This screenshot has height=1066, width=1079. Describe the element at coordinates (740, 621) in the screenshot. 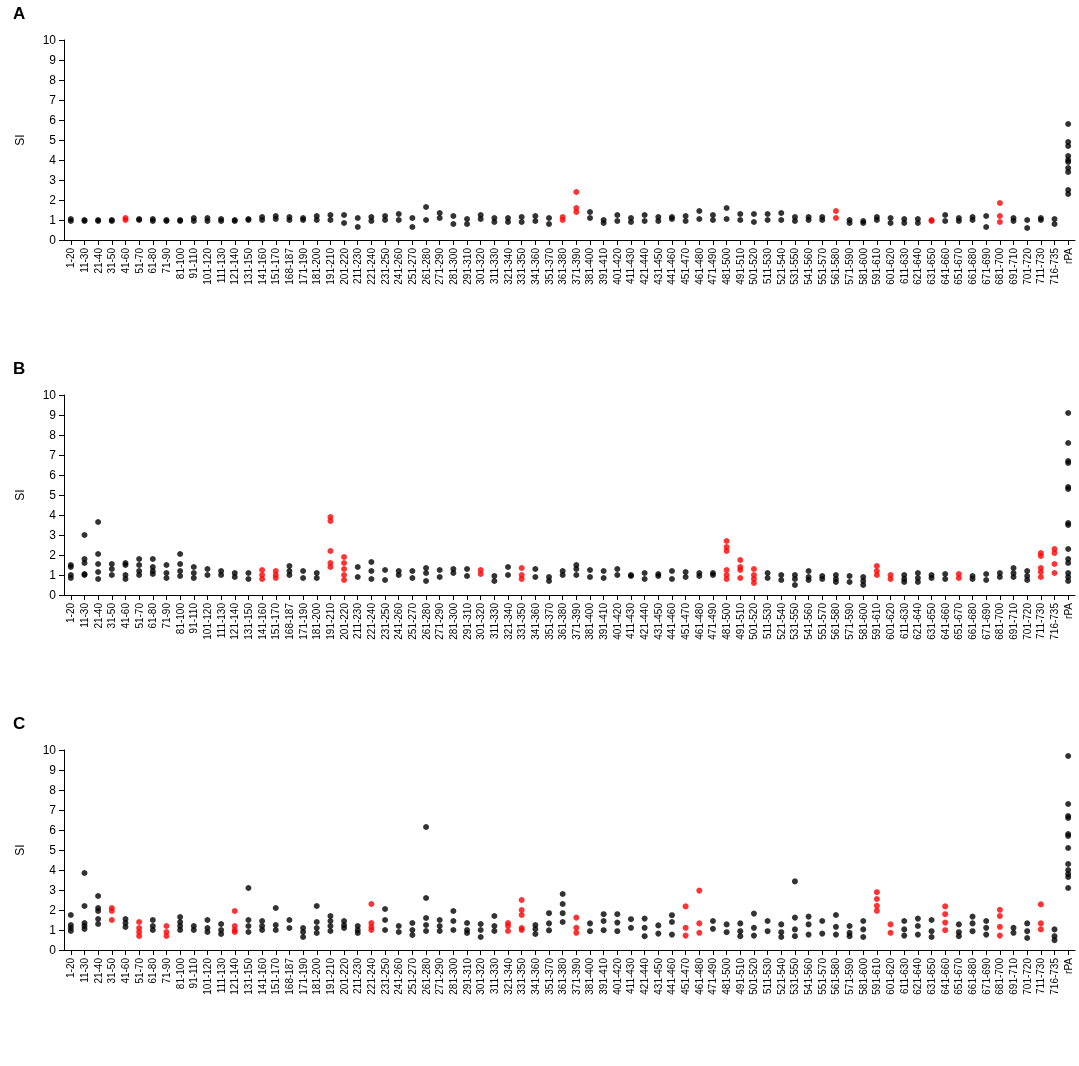

I see `x-tick-label: 491-510` at that location.